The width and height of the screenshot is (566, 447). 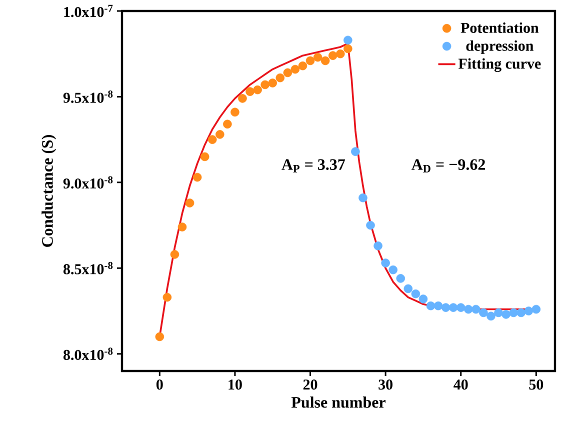 I want to click on x-tick-label: 40, so click(x=461, y=385).